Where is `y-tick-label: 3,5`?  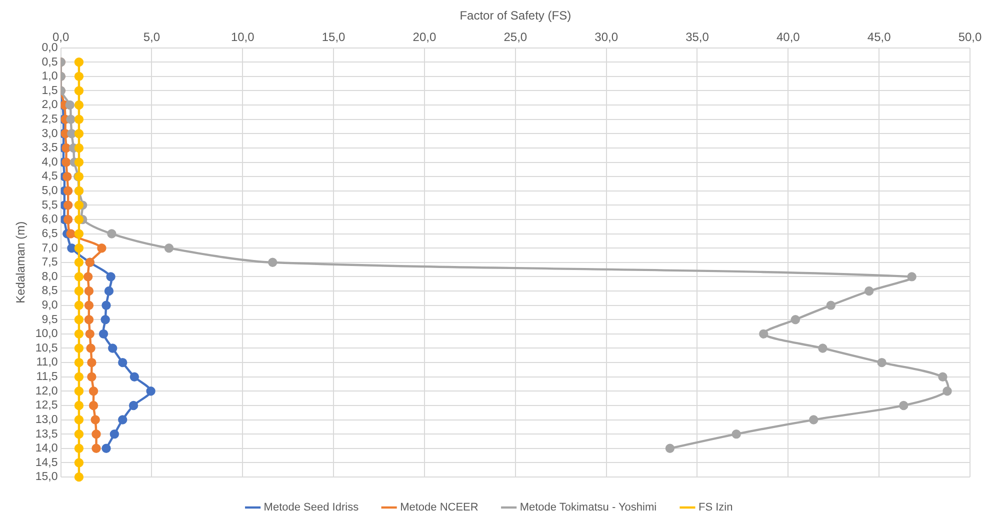 y-tick-label: 3,5 is located at coordinates (50, 148).